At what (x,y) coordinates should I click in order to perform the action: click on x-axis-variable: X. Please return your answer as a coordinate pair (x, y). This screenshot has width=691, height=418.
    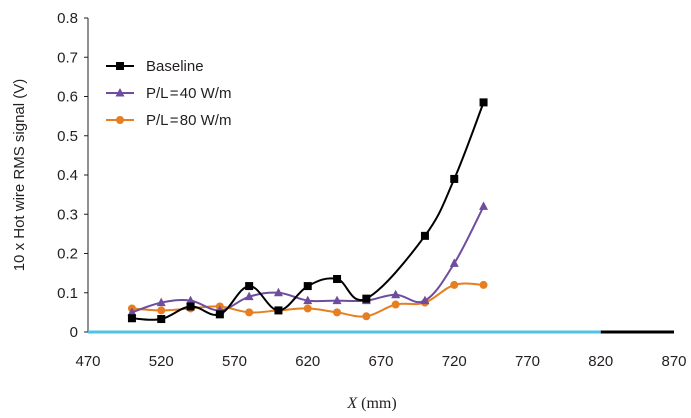
    Looking at the image, I should click on (352, 403).